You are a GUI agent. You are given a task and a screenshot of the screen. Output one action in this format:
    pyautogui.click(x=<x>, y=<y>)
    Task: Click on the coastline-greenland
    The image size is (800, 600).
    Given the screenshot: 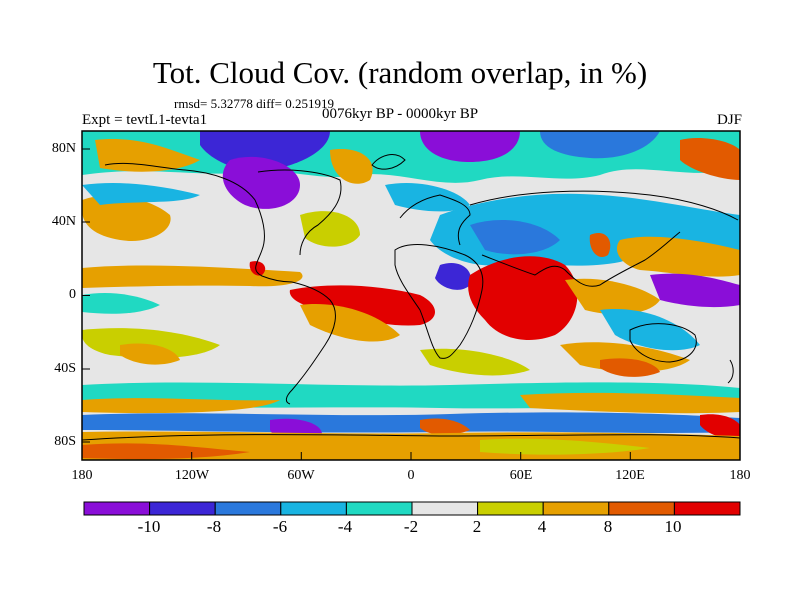 What is the action you would take?
    pyautogui.click(x=388, y=162)
    